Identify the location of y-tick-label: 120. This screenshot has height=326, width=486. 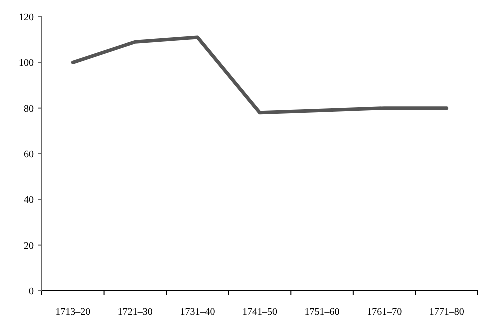
(26, 18).